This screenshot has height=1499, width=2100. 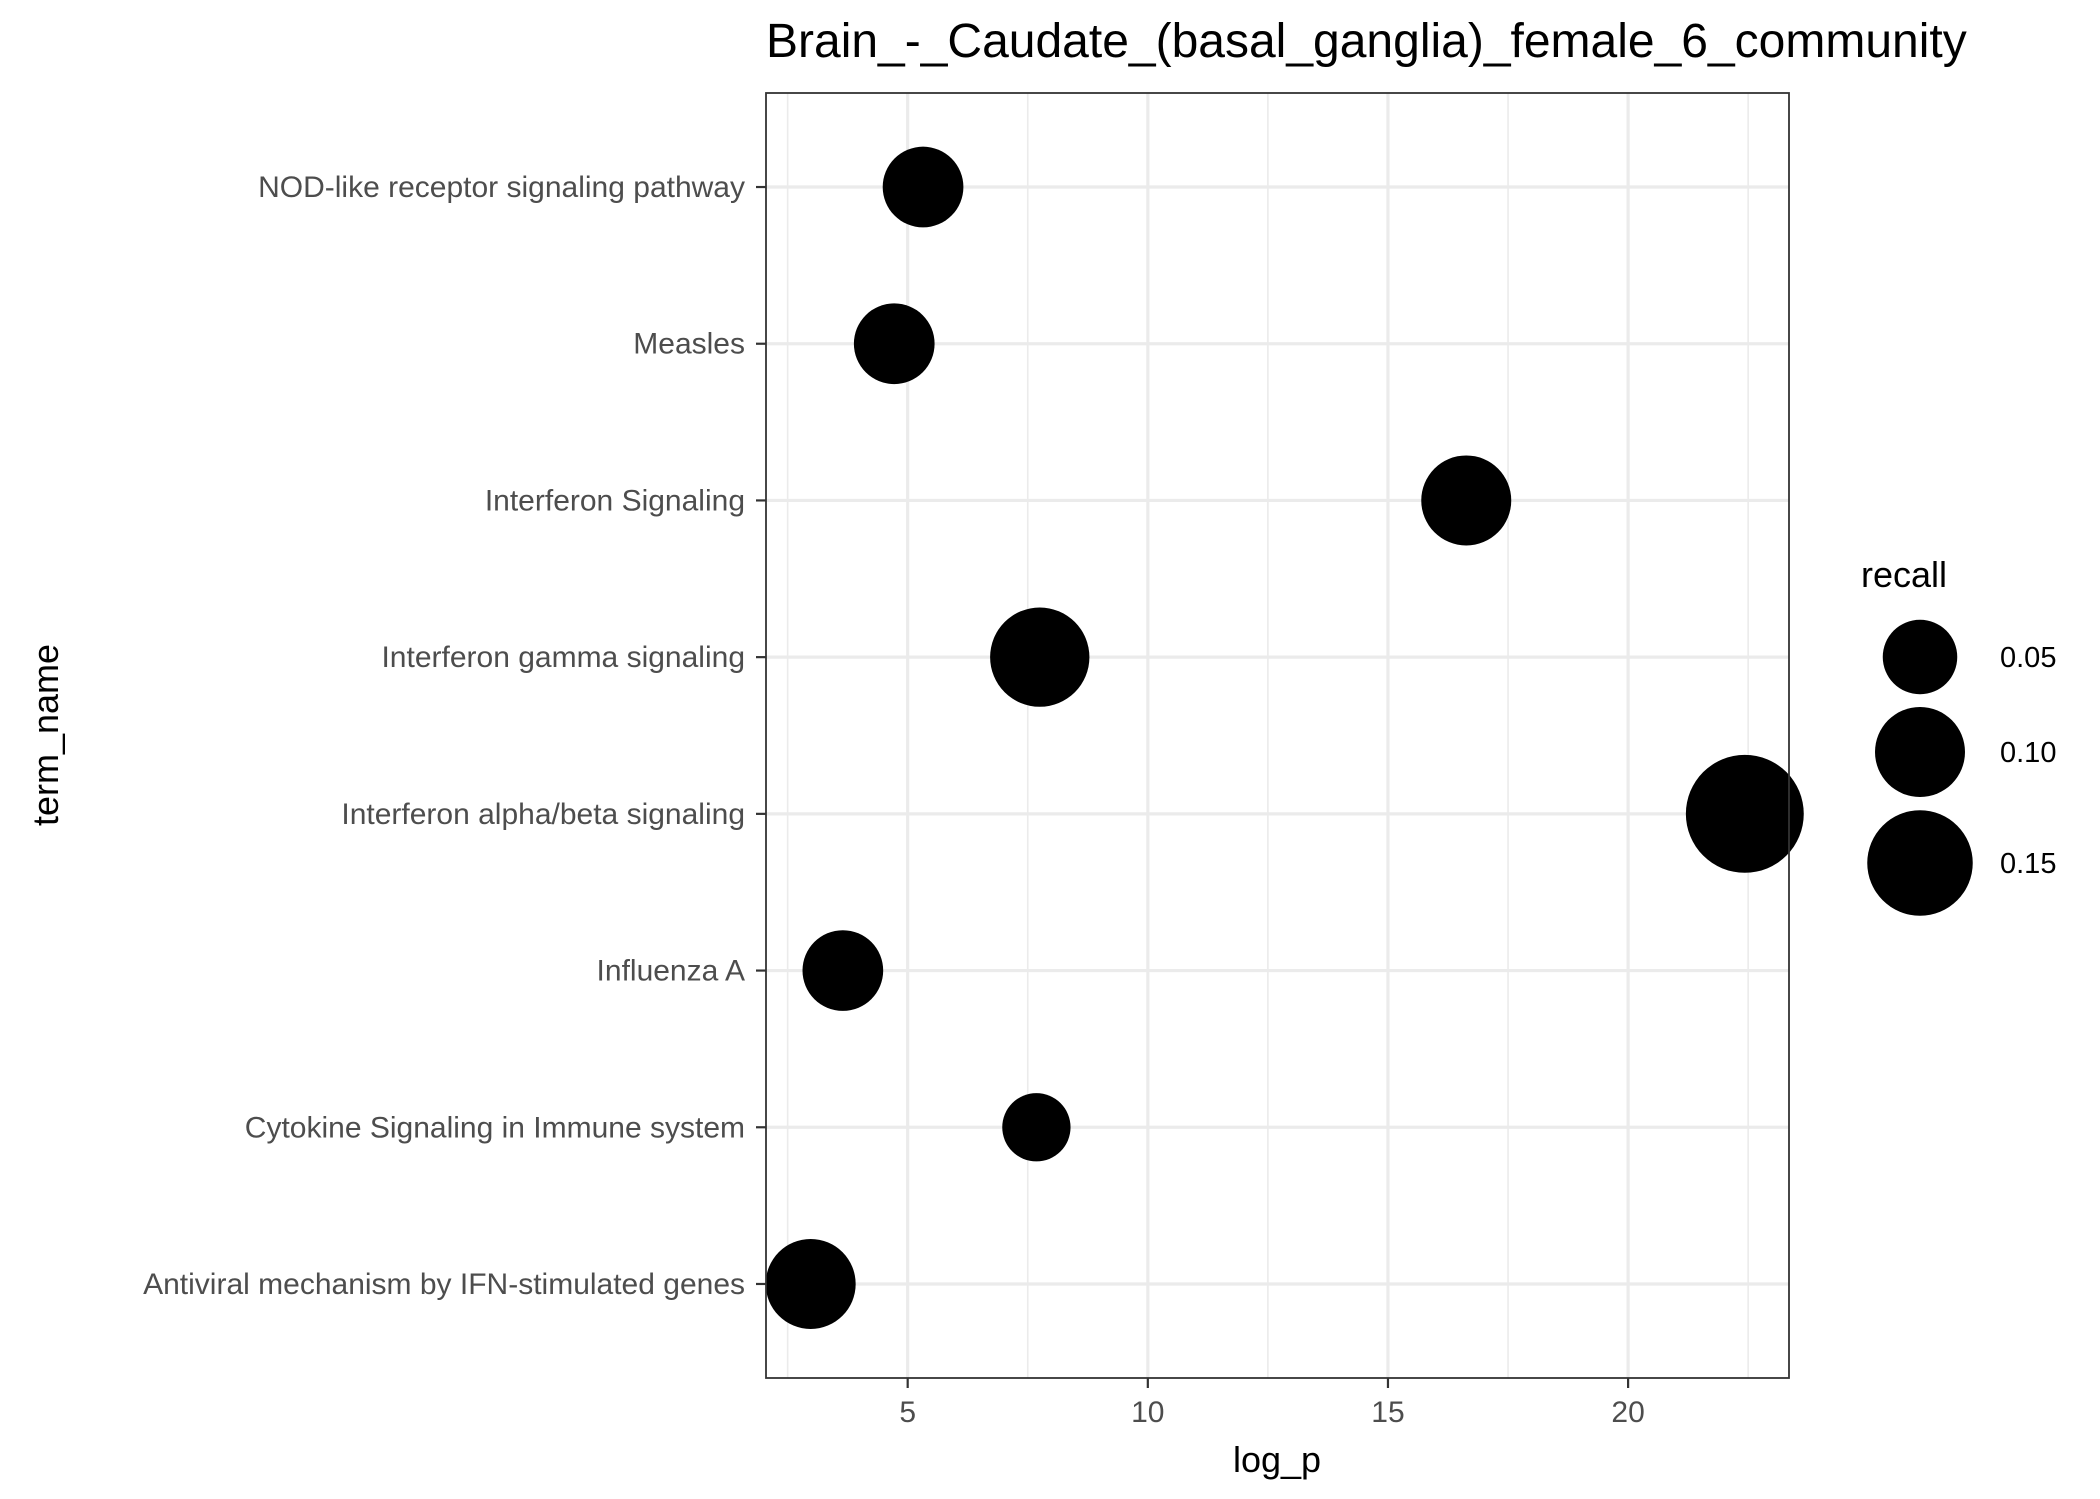 I want to click on x-tick-label: 15, so click(x=1387, y=1412).